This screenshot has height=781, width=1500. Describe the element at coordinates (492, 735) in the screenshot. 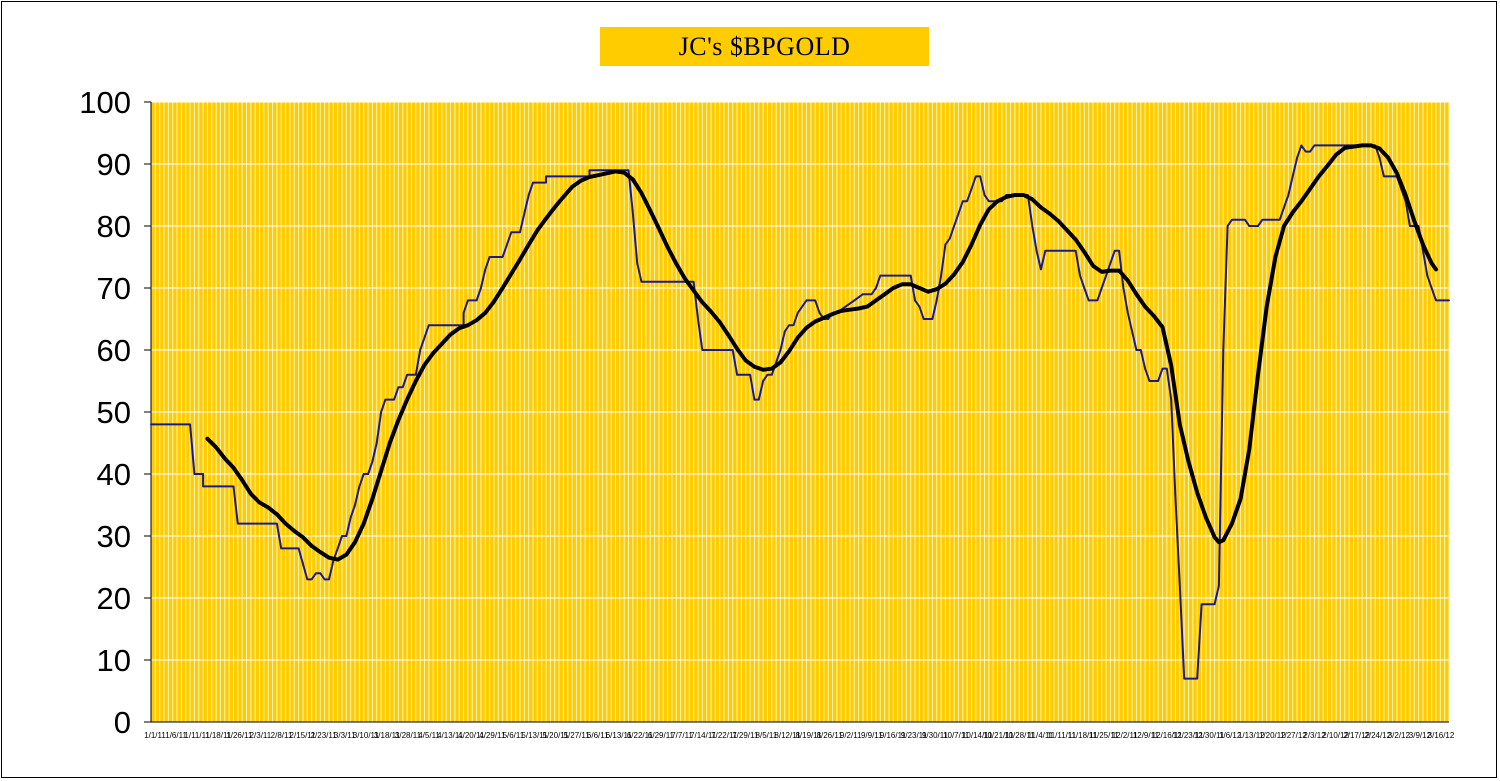

I see `x-tick-label: 4/29/11` at that location.